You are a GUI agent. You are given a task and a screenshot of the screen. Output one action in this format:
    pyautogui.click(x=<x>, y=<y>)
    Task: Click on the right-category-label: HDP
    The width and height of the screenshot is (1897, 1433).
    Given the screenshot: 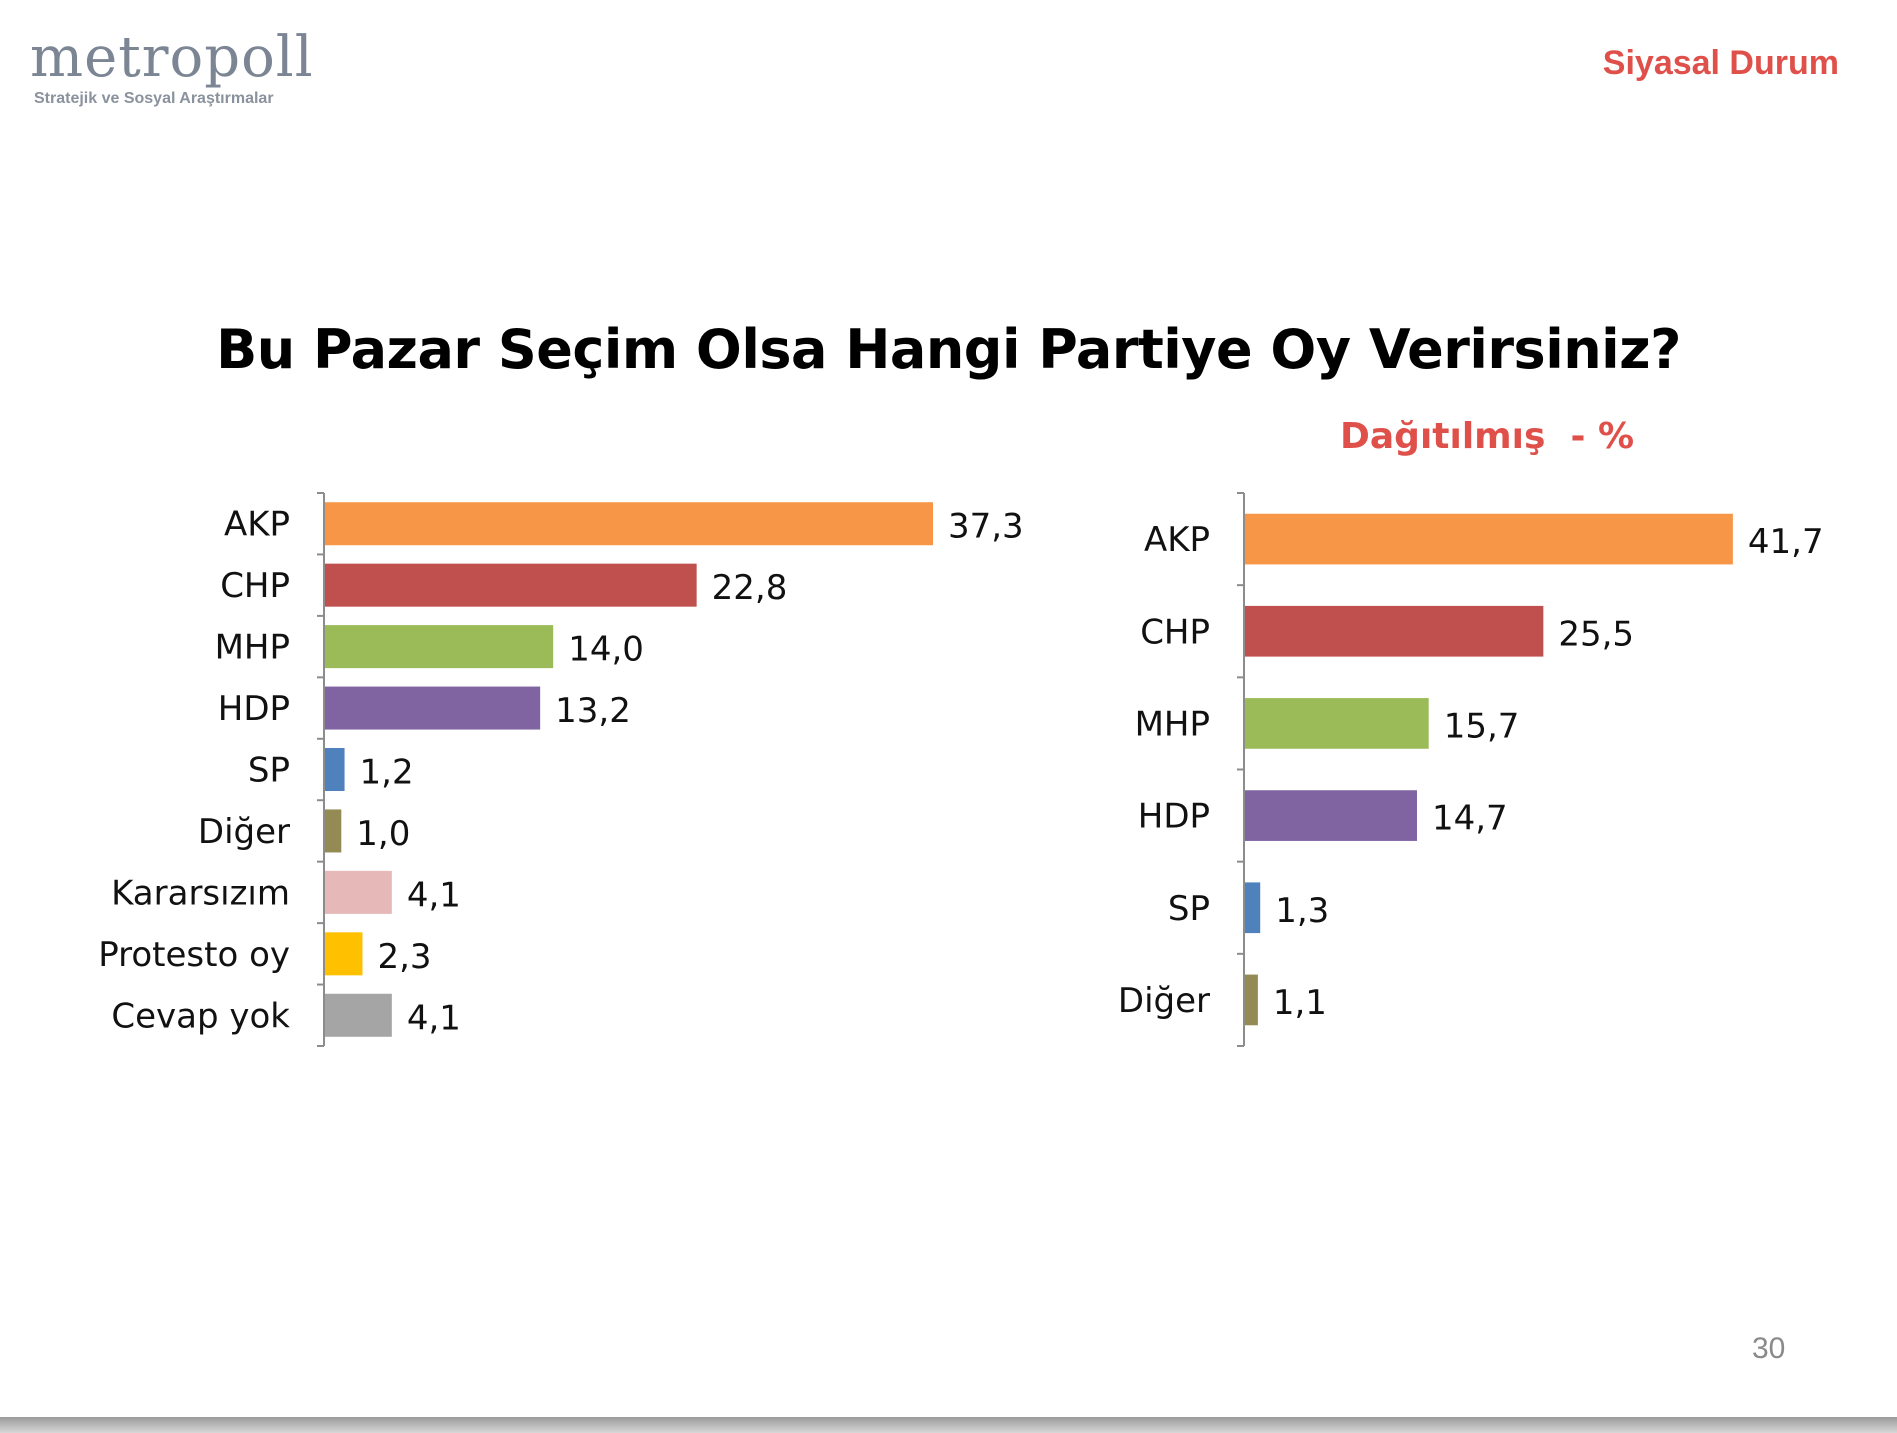 What is the action you would take?
    pyautogui.click(x=1174, y=817)
    